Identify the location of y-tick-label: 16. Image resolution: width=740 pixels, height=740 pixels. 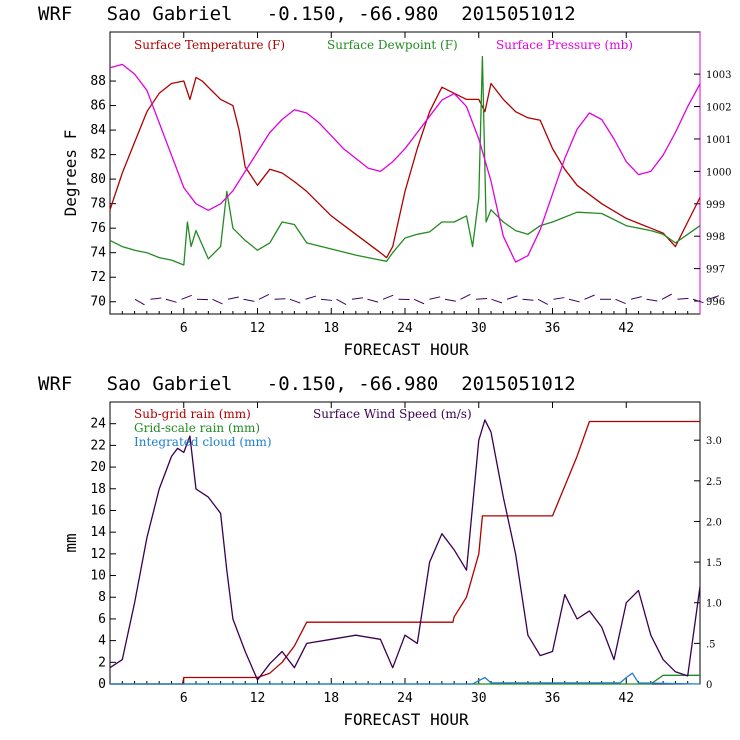
(98, 510).